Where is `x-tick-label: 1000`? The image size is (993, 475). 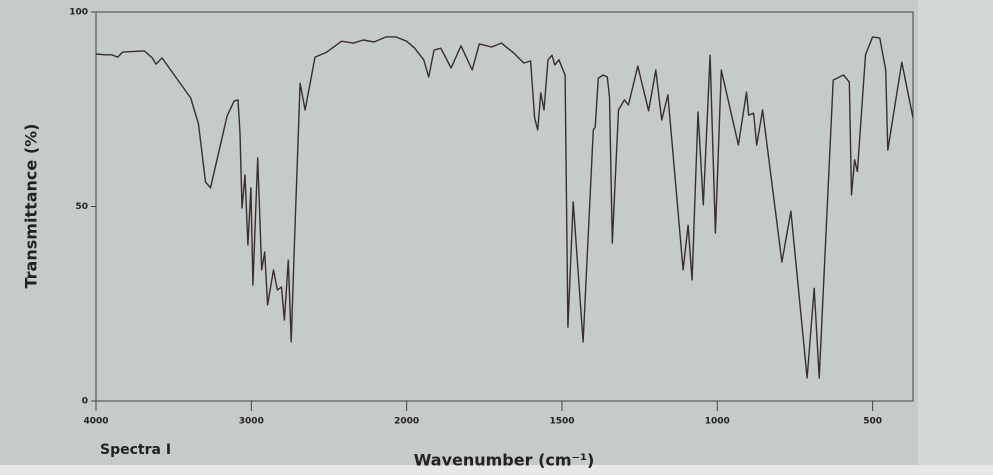
x-tick-label: 1000 is located at coordinates (717, 422).